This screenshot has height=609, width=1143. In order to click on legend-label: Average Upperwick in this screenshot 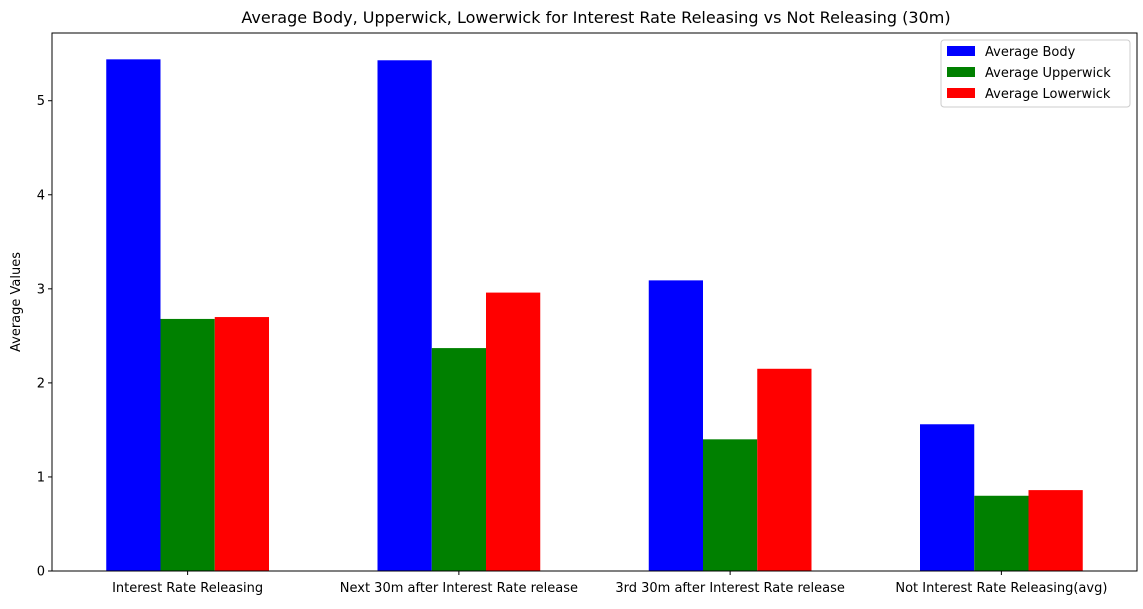, I will do `click(1048, 73)`.